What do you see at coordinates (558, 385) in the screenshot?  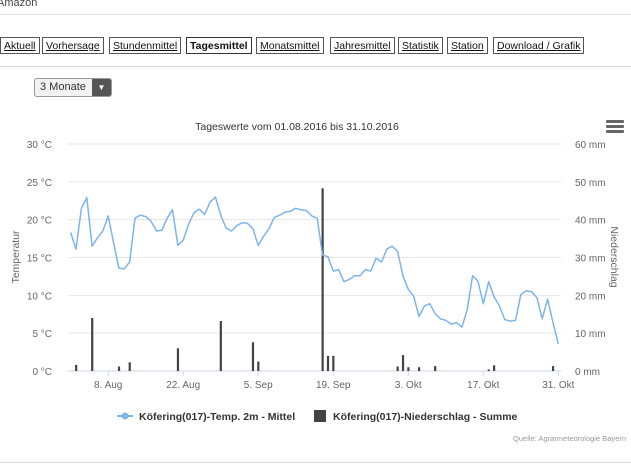 I see `x-tick-label: 31. Okt` at bounding box center [558, 385].